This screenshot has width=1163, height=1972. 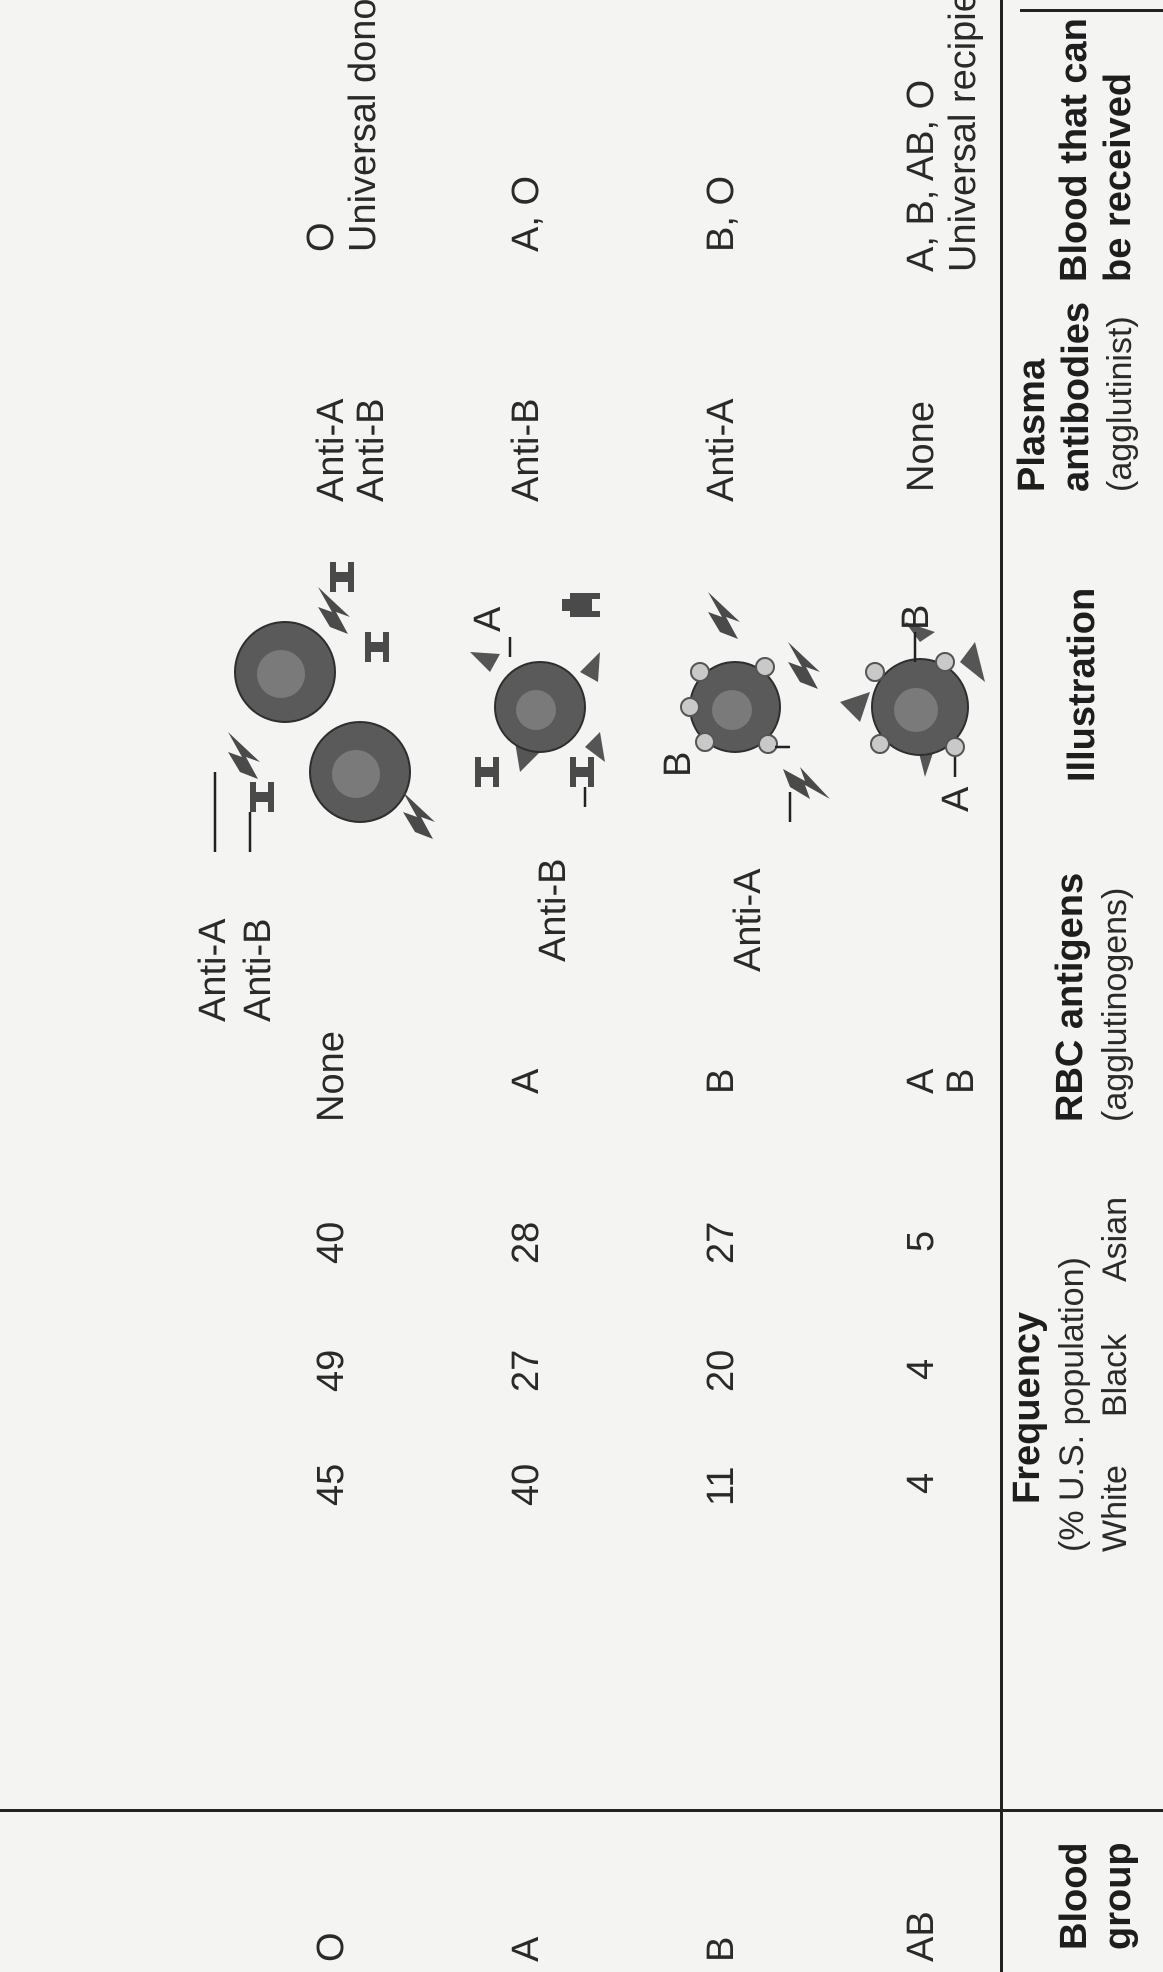 What do you see at coordinates (488, 619) in the screenshot?
I see `a-illus-label-a: A` at bounding box center [488, 619].